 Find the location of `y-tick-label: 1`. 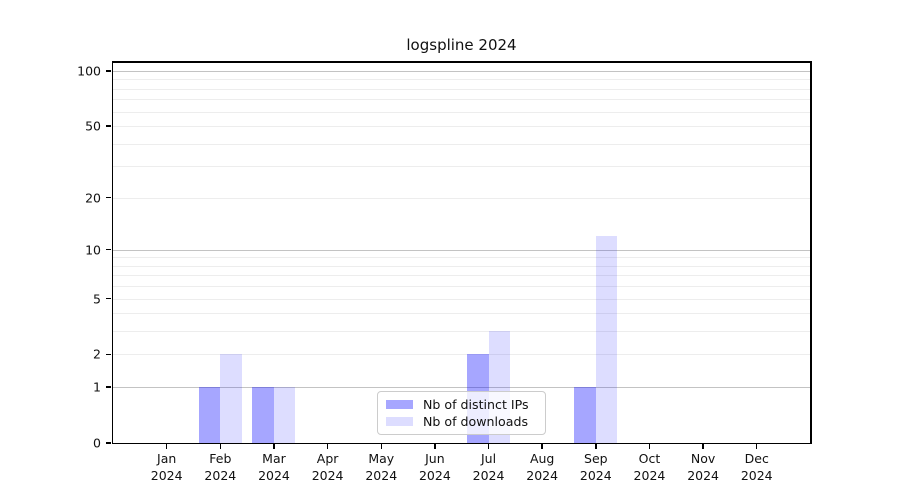

y-tick-label: 1 is located at coordinates (97, 387).